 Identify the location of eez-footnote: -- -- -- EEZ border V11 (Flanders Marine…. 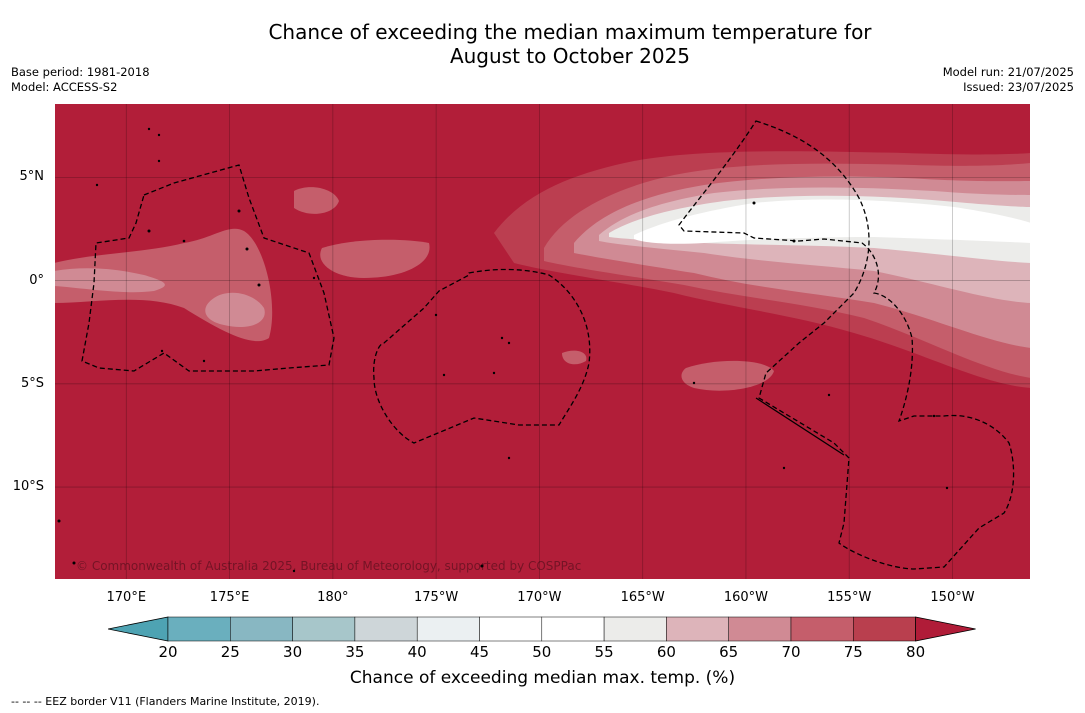
(165, 701).